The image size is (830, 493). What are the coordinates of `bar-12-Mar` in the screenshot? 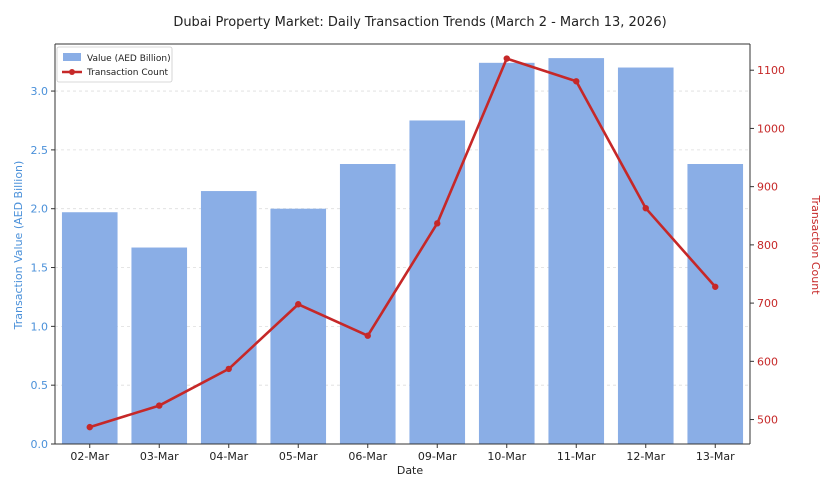 It's located at (645, 255).